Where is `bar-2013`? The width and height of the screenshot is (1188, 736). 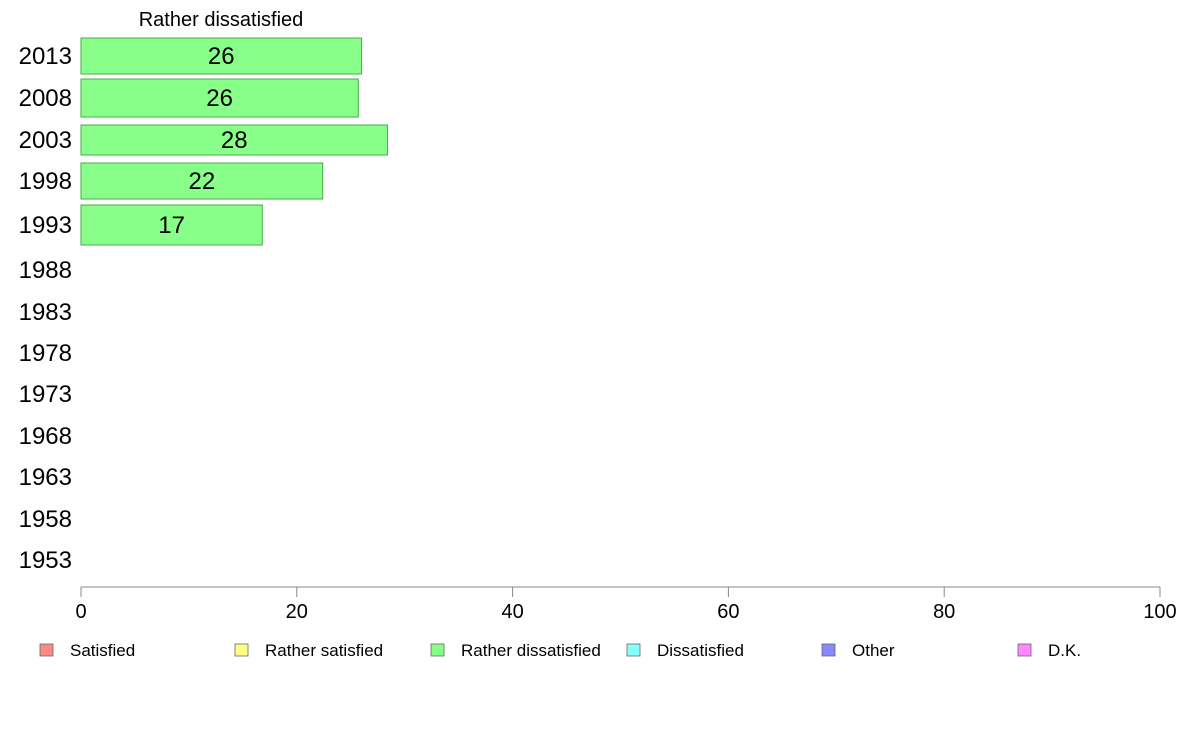 bar-2013 is located at coordinates (221, 56).